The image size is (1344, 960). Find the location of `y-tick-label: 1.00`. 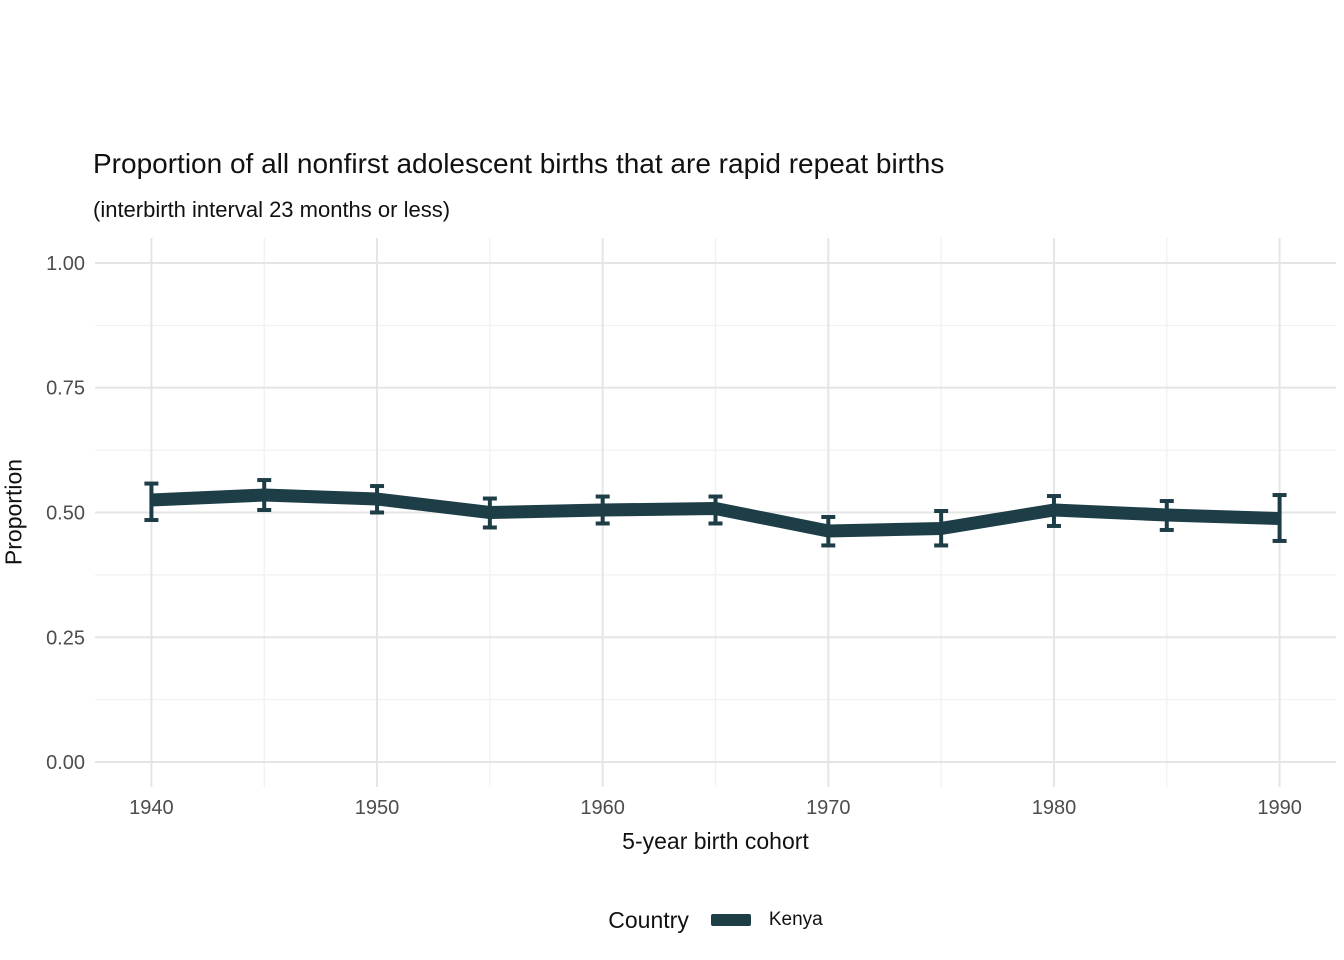

y-tick-label: 1.00 is located at coordinates (65, 264).